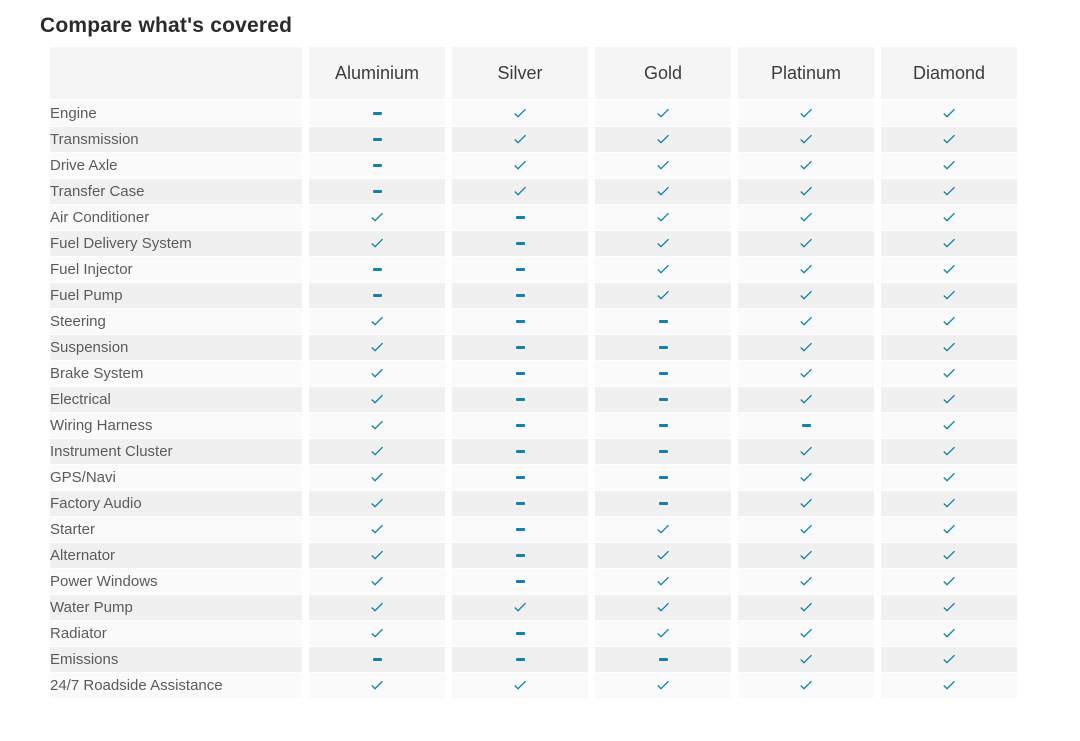 The height and width of the screenshot is (741, 1080). I want to click on table-row: Air Conditioner, so click(533, 218).